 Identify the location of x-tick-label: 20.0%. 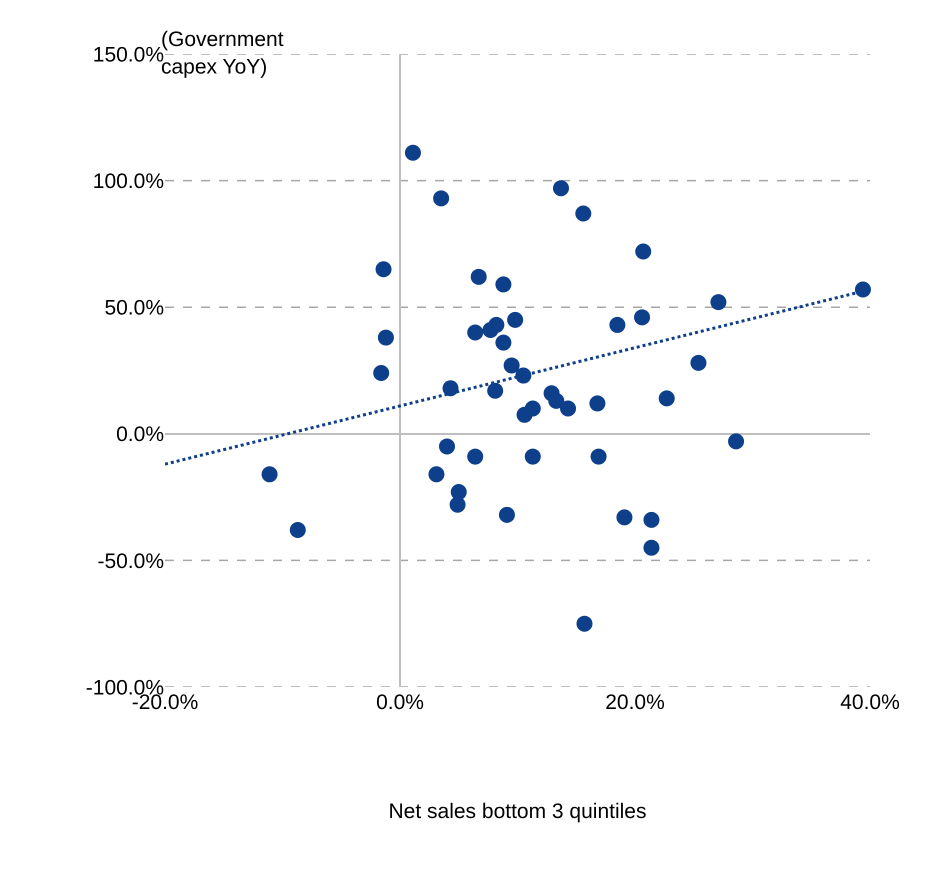
(635, 702).